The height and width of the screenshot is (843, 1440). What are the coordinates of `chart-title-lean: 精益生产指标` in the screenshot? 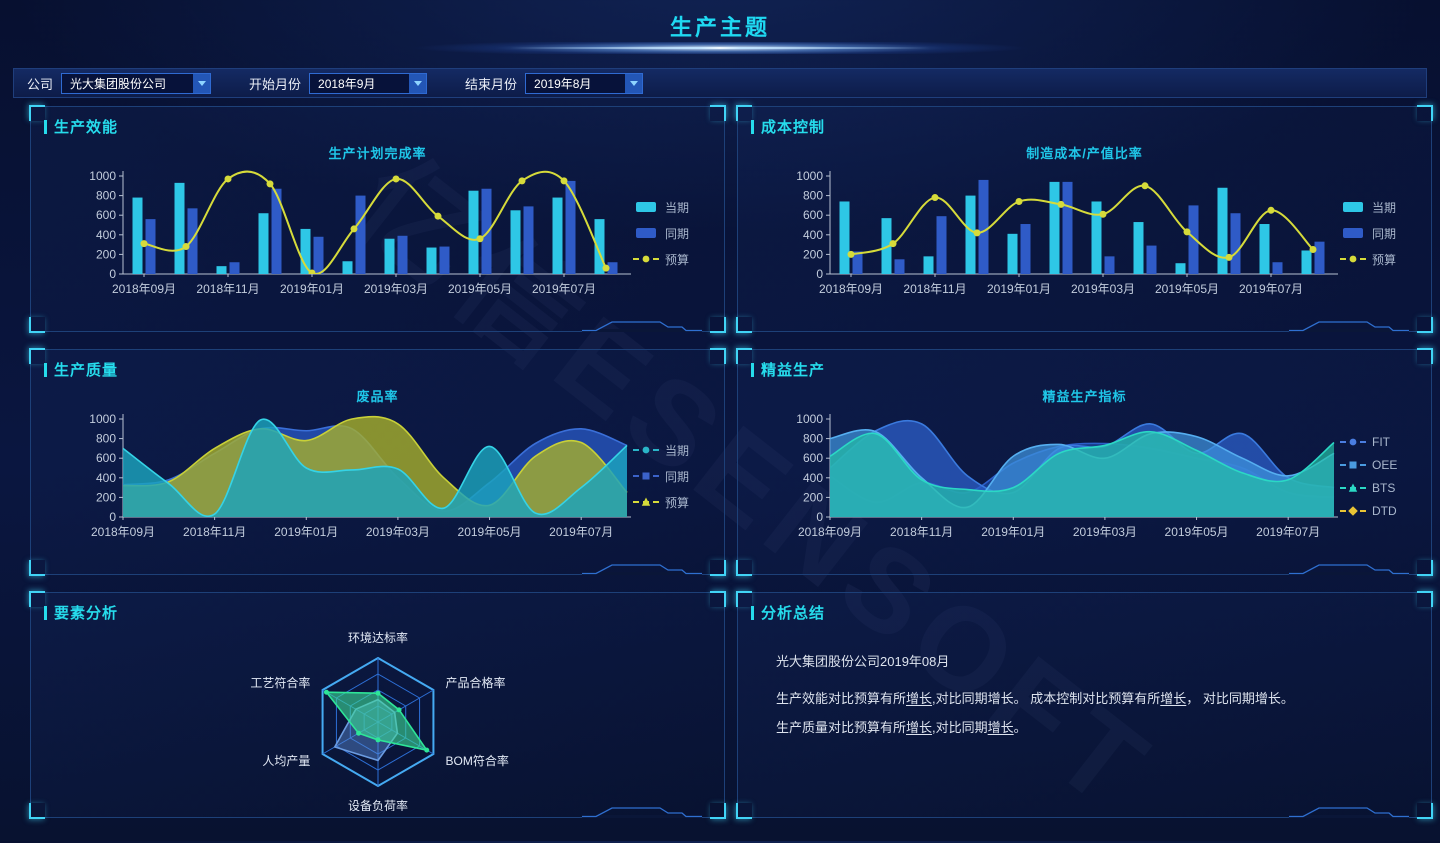 It's located at (1084, 396).